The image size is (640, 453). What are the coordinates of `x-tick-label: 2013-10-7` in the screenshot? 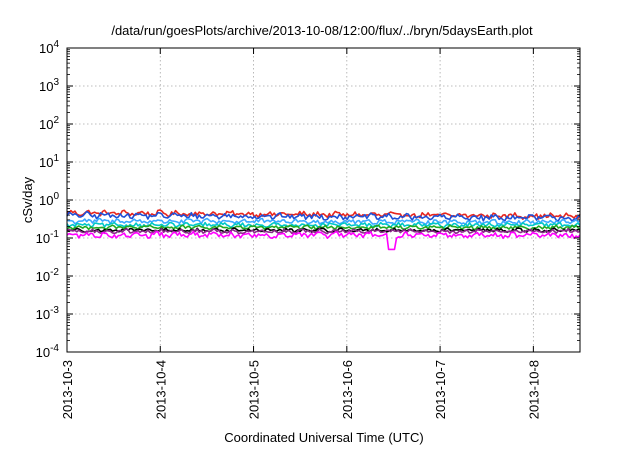 It's located at (440, 389).